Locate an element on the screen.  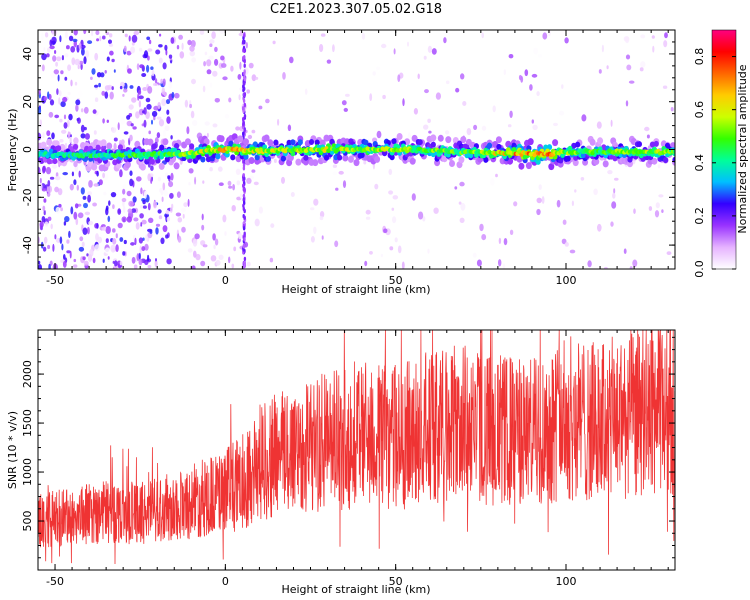
spectrogram-y-tick-label: -20 is located at coordinates (27, 197).